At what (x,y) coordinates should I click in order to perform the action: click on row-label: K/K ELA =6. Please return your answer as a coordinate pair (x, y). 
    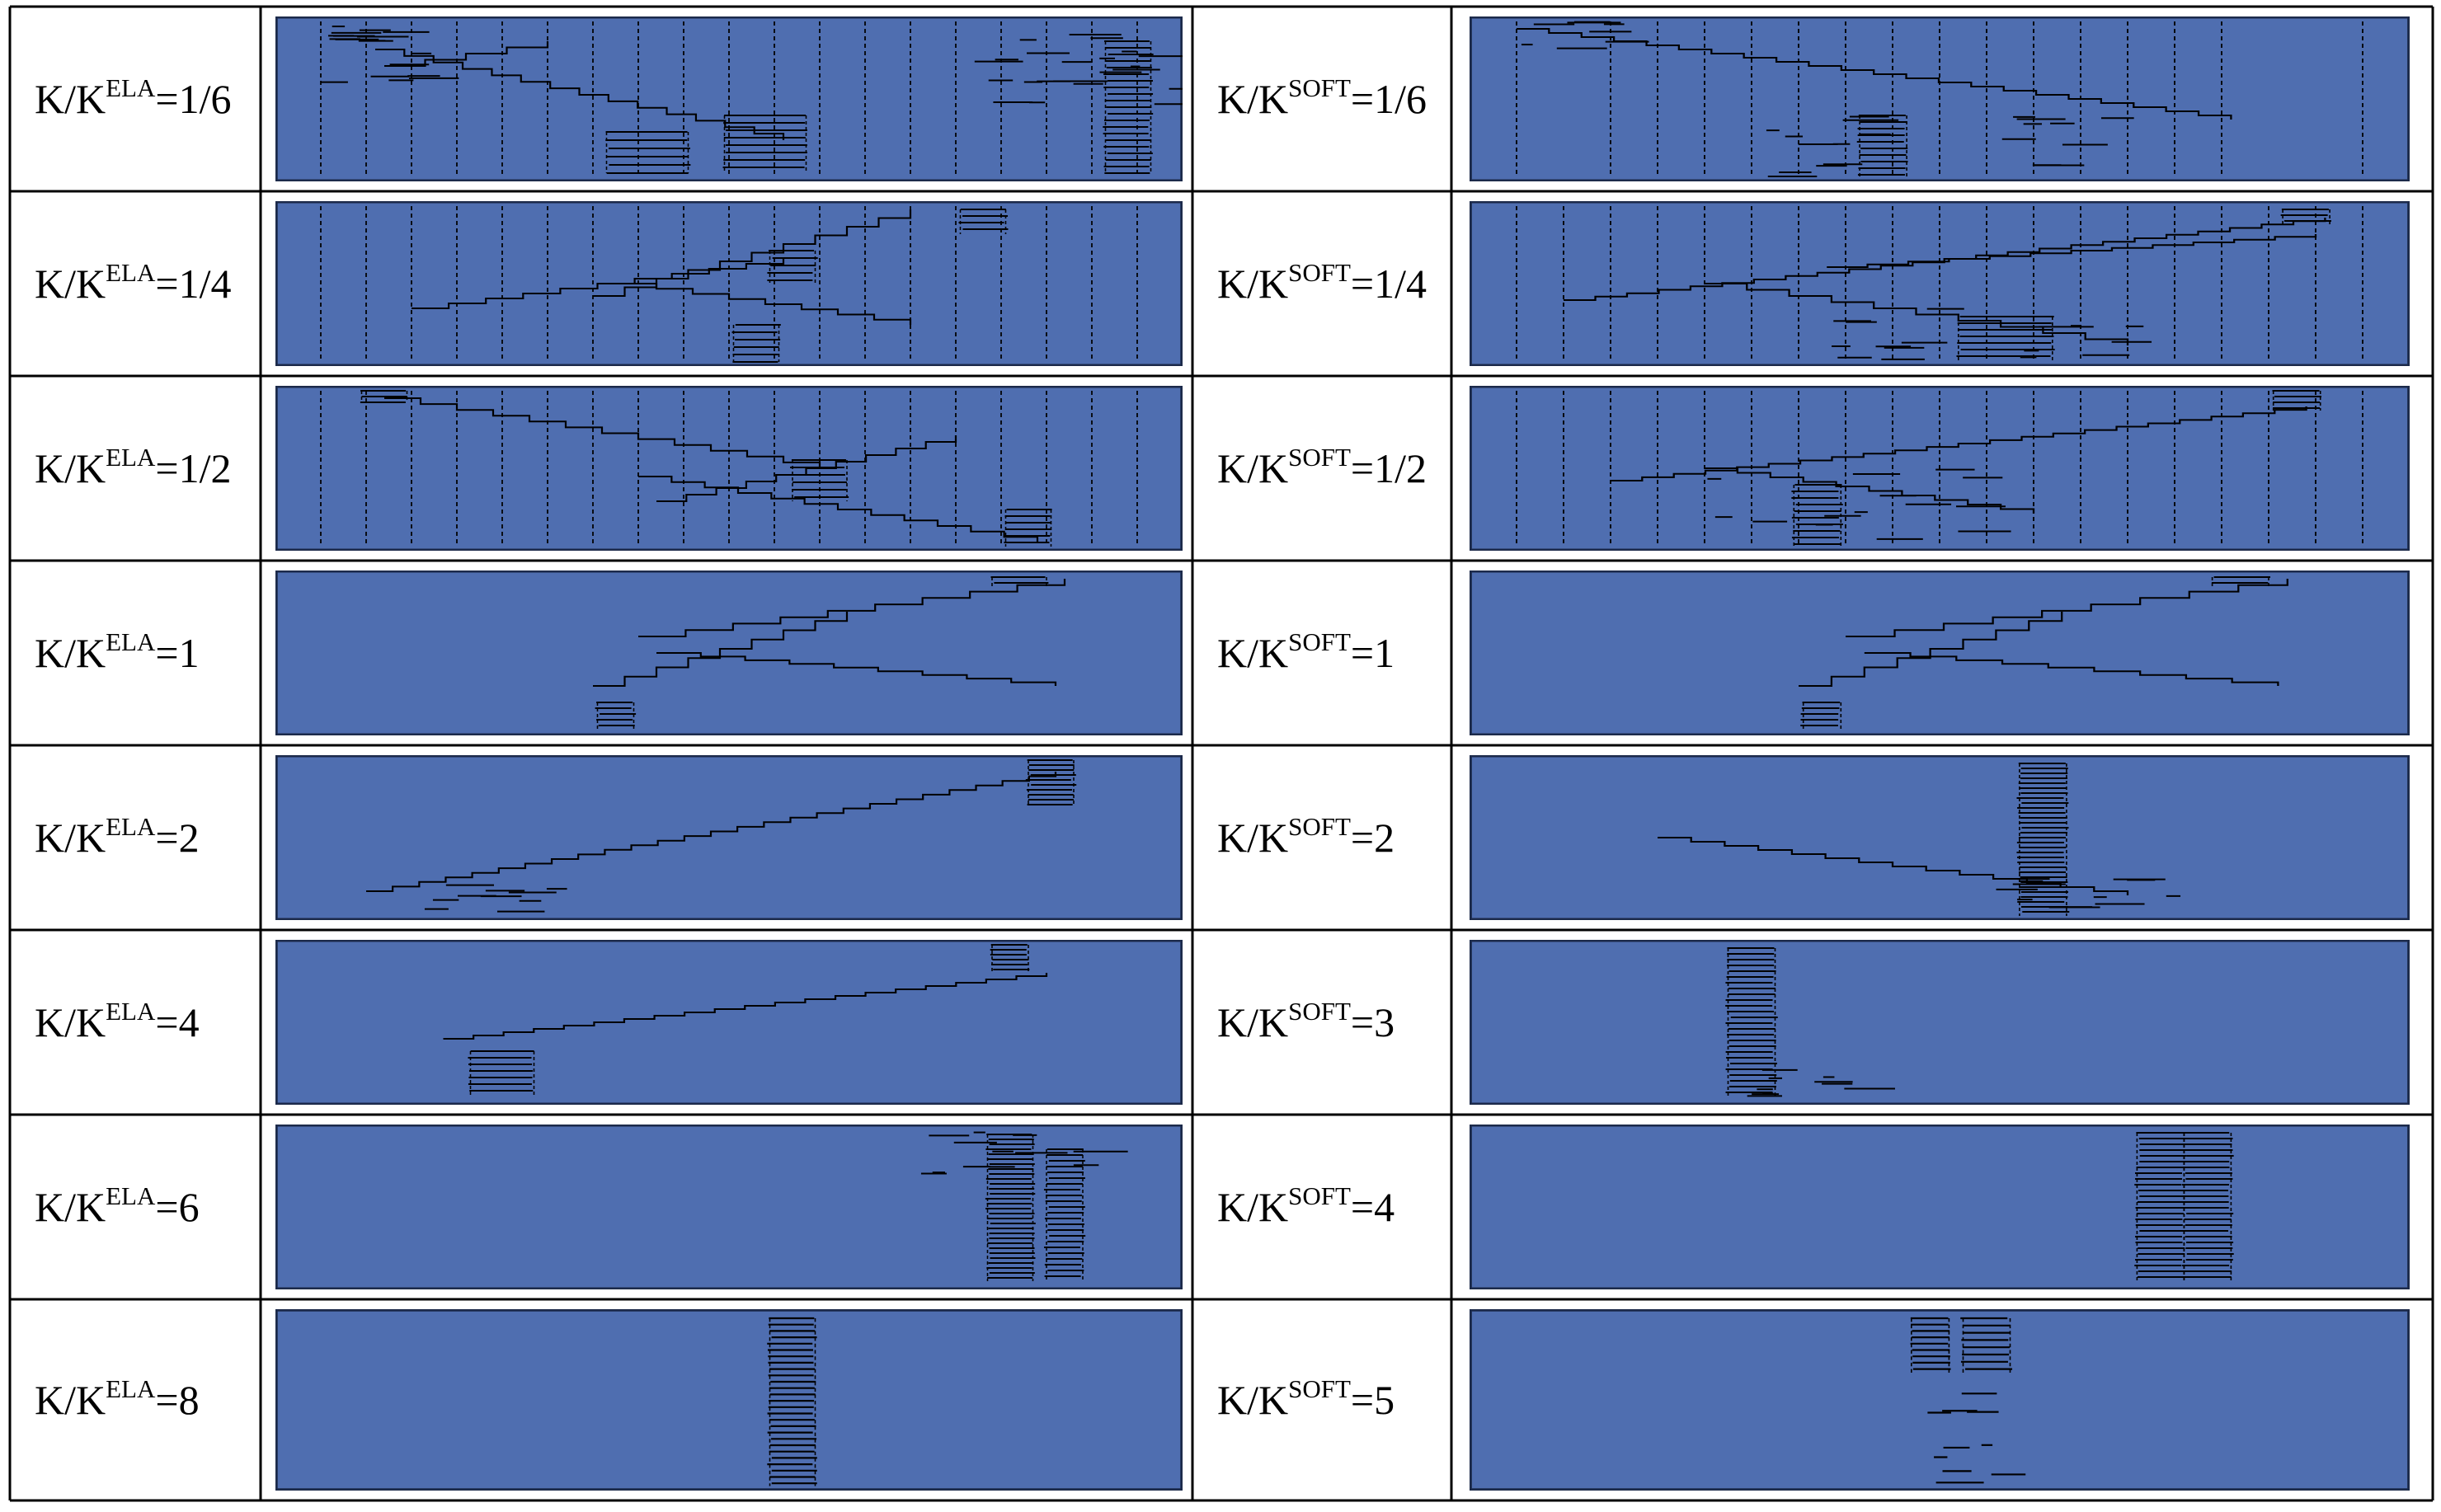
    Looking at the image, I should click on (148, 1207).